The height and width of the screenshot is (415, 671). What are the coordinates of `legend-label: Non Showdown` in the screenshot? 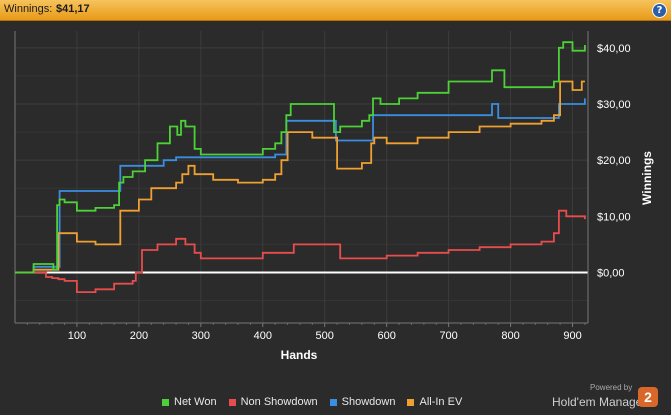 It's located at (279, 402).